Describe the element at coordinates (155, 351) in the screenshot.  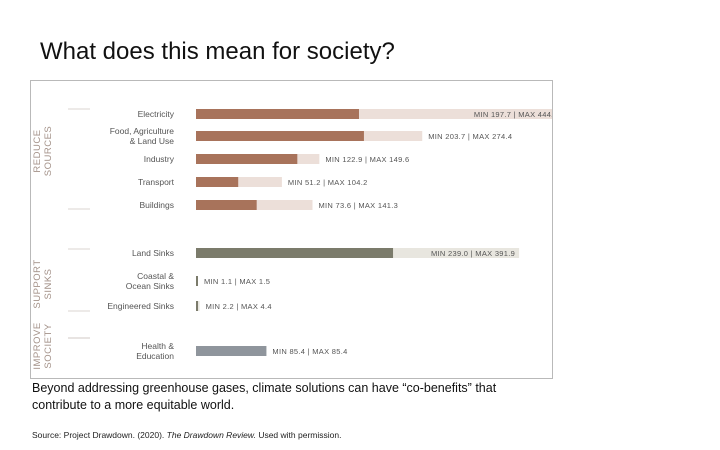
I see `category-label: Health & Education` at that location.